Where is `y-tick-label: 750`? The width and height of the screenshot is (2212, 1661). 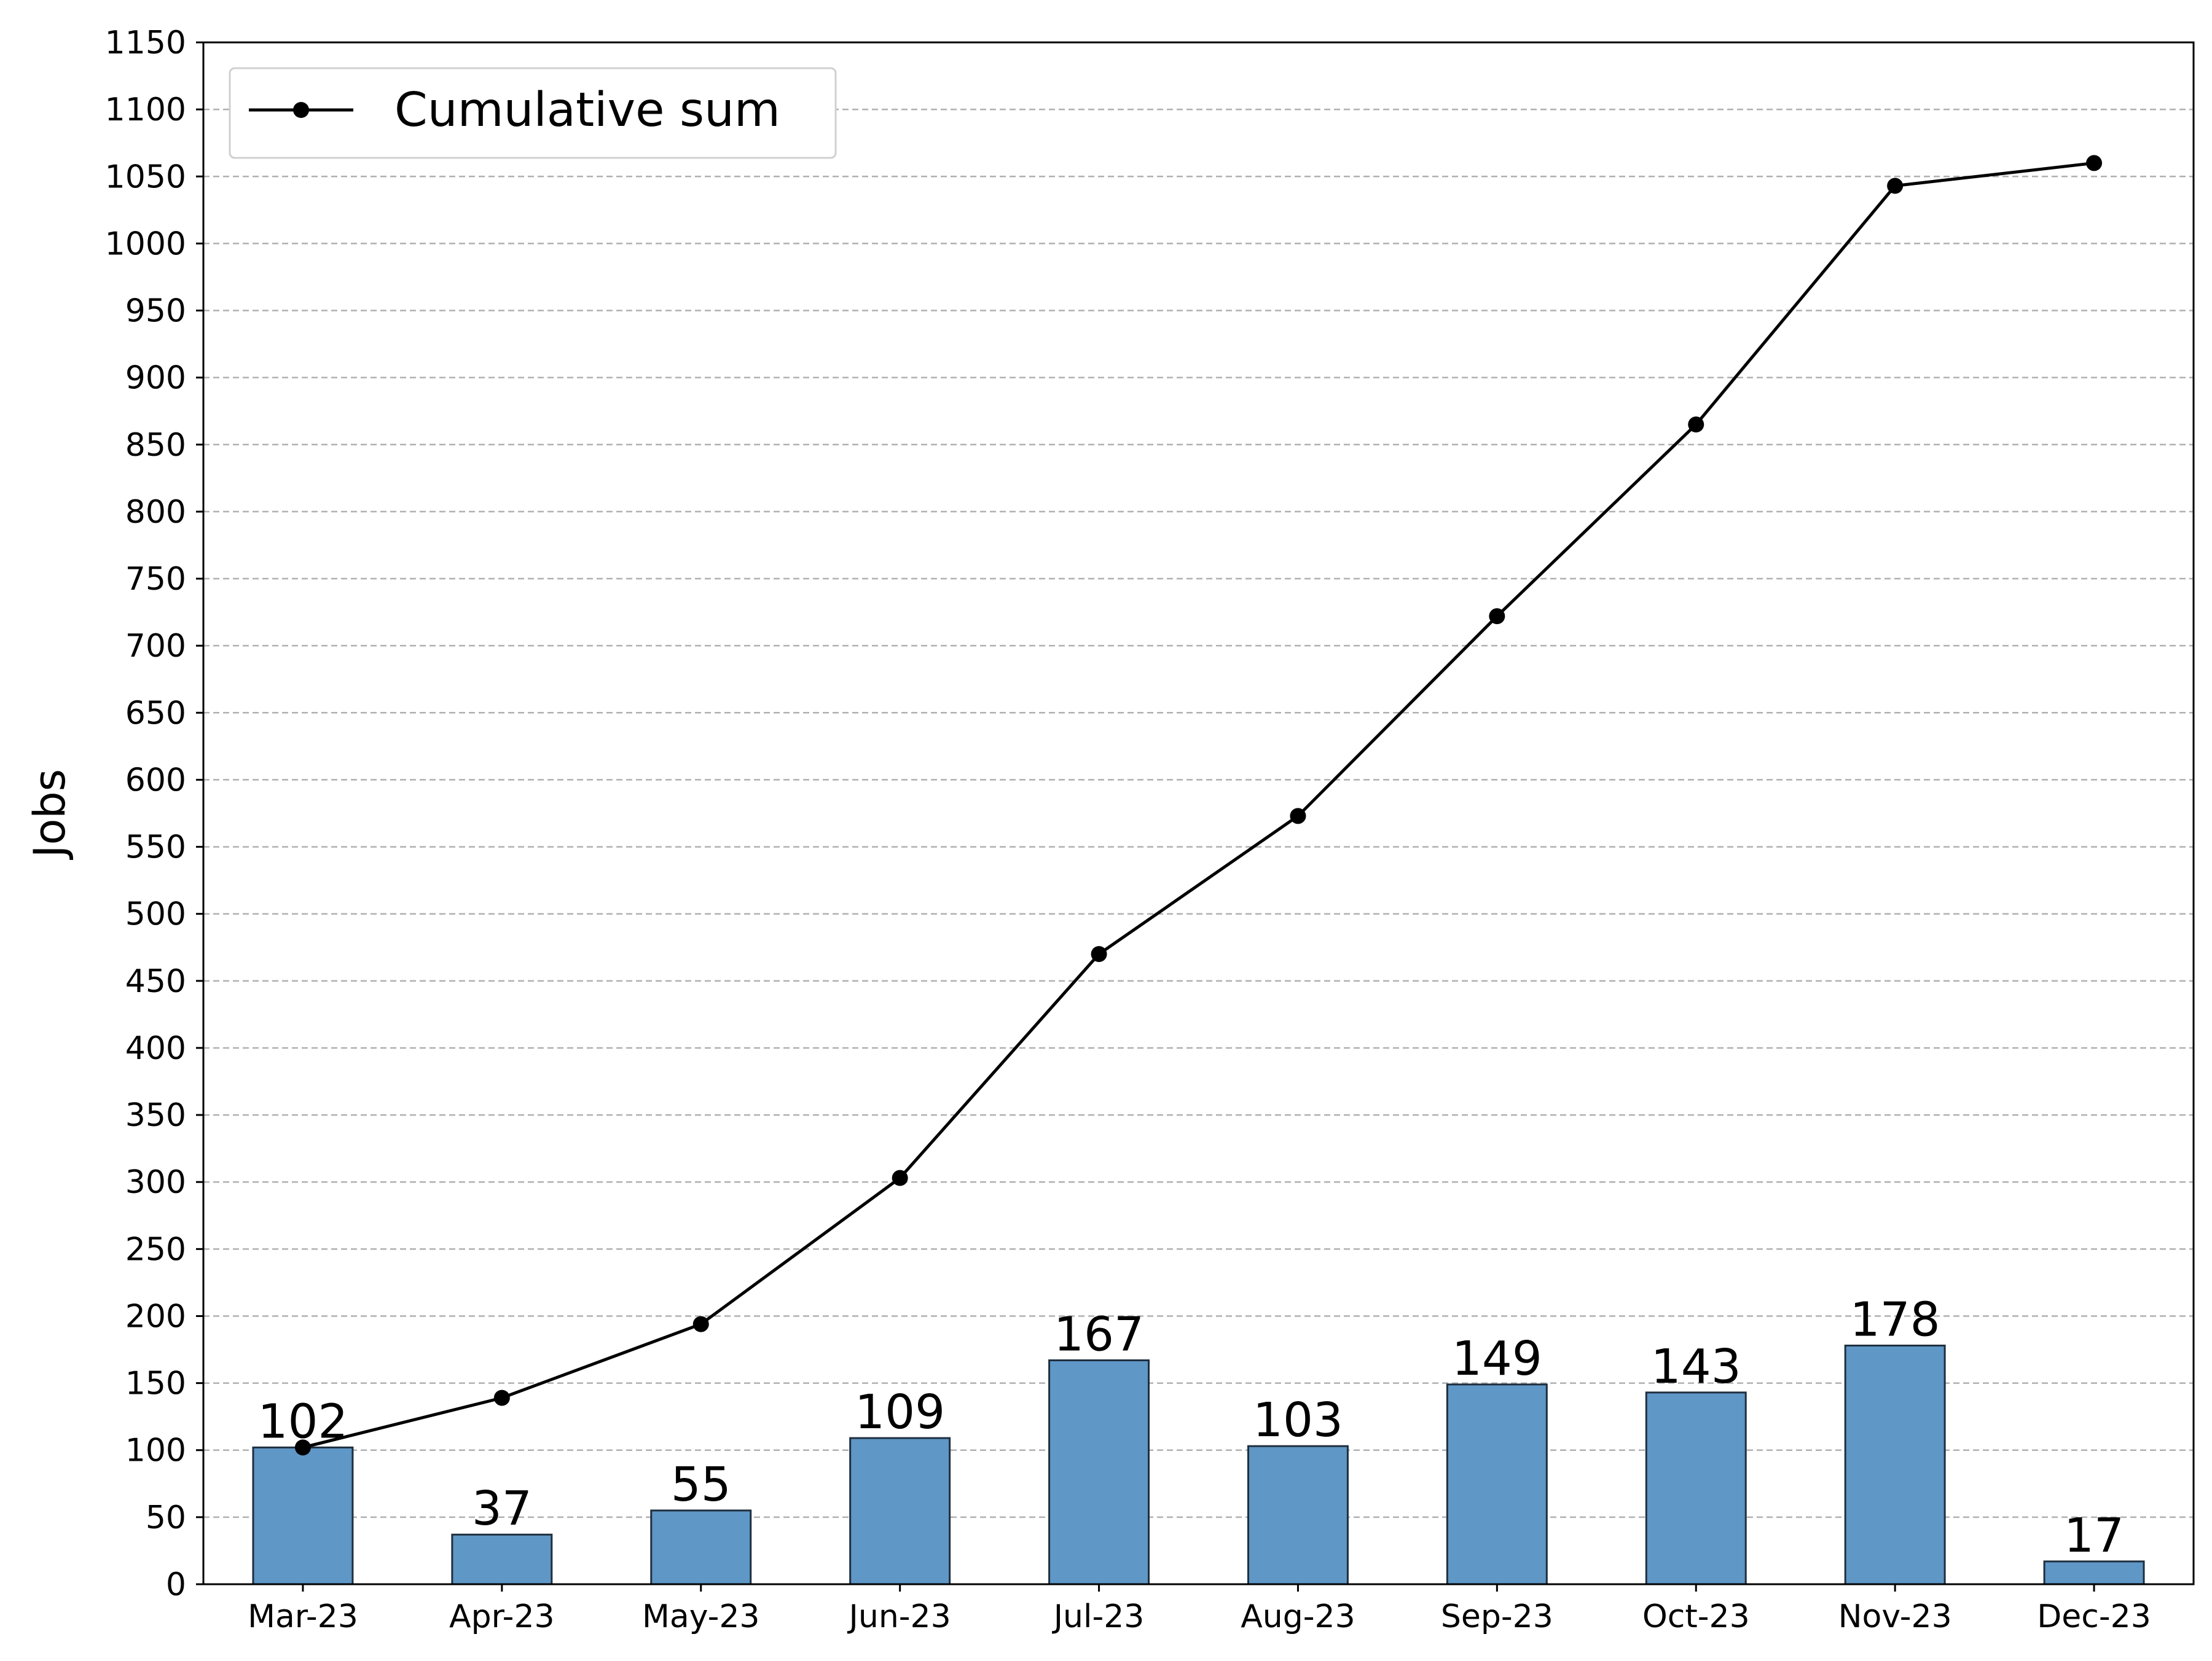
y-tick-label: 750 is located at coordinates (155, 579).